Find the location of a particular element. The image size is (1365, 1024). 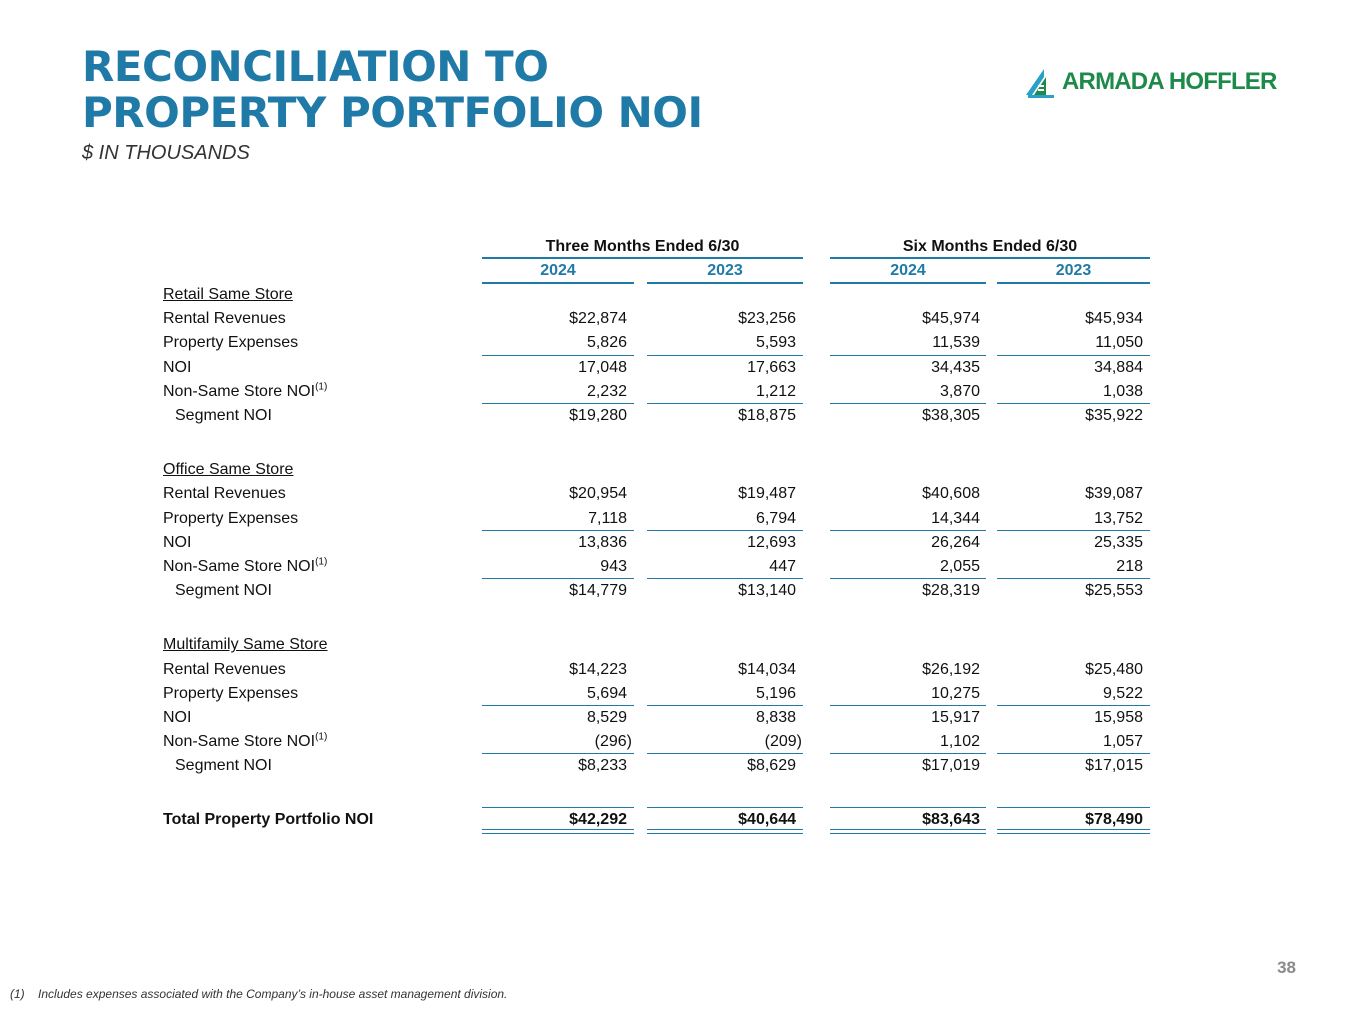

page-subtitle: $ IN THOUSANDS is located at coordinates (166, 153).